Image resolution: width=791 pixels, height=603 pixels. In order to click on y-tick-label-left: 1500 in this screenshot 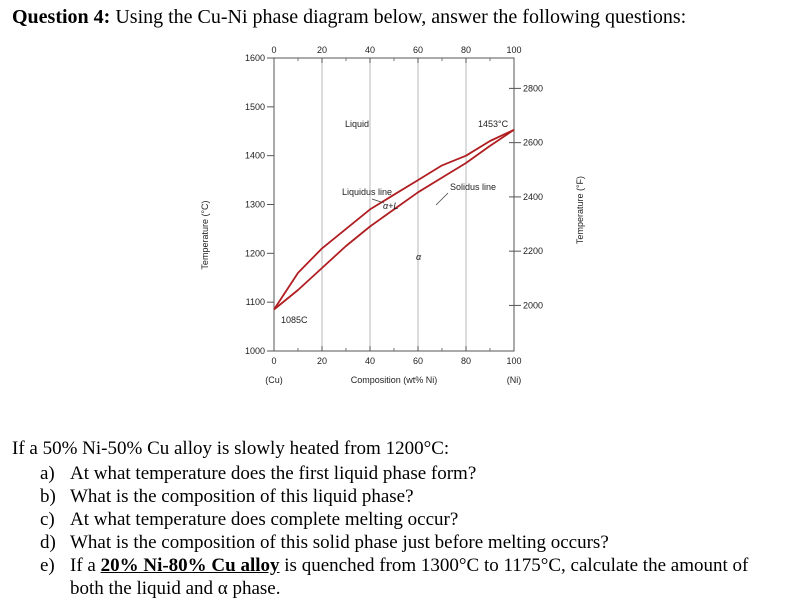, I will do `click(255, 107)`.